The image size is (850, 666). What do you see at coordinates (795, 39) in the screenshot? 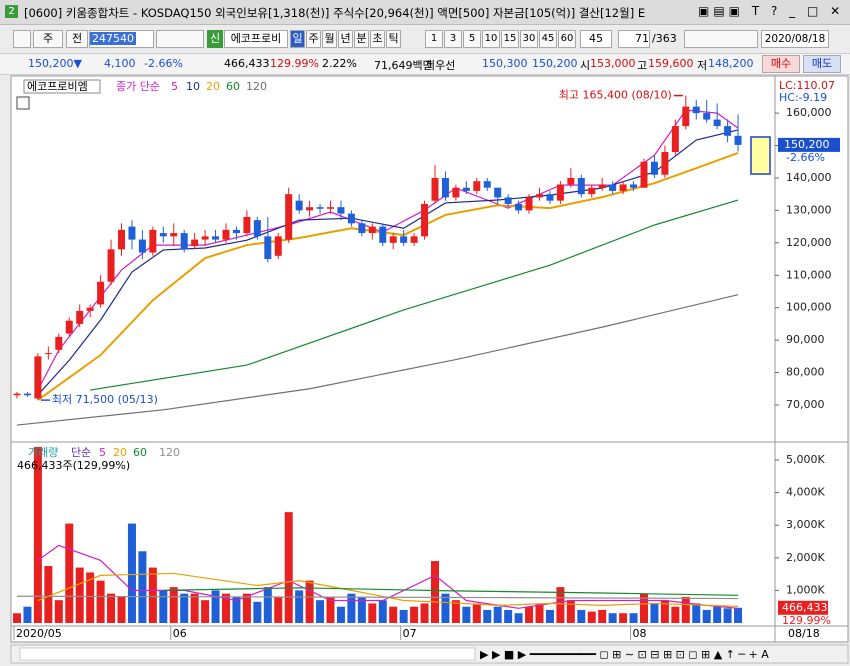
I see `date-input: 2020/08/18` at bounding box center [795, 39].